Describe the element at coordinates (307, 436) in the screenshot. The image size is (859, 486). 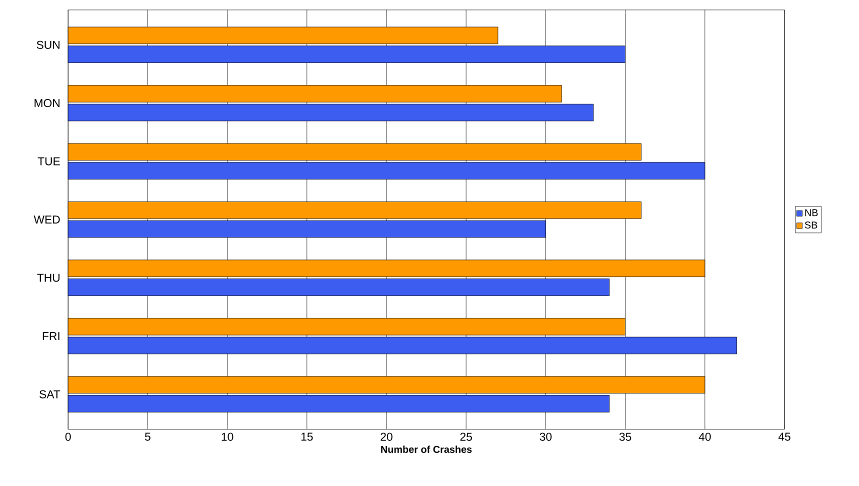
I see `x-tick-label: 15` at that location.